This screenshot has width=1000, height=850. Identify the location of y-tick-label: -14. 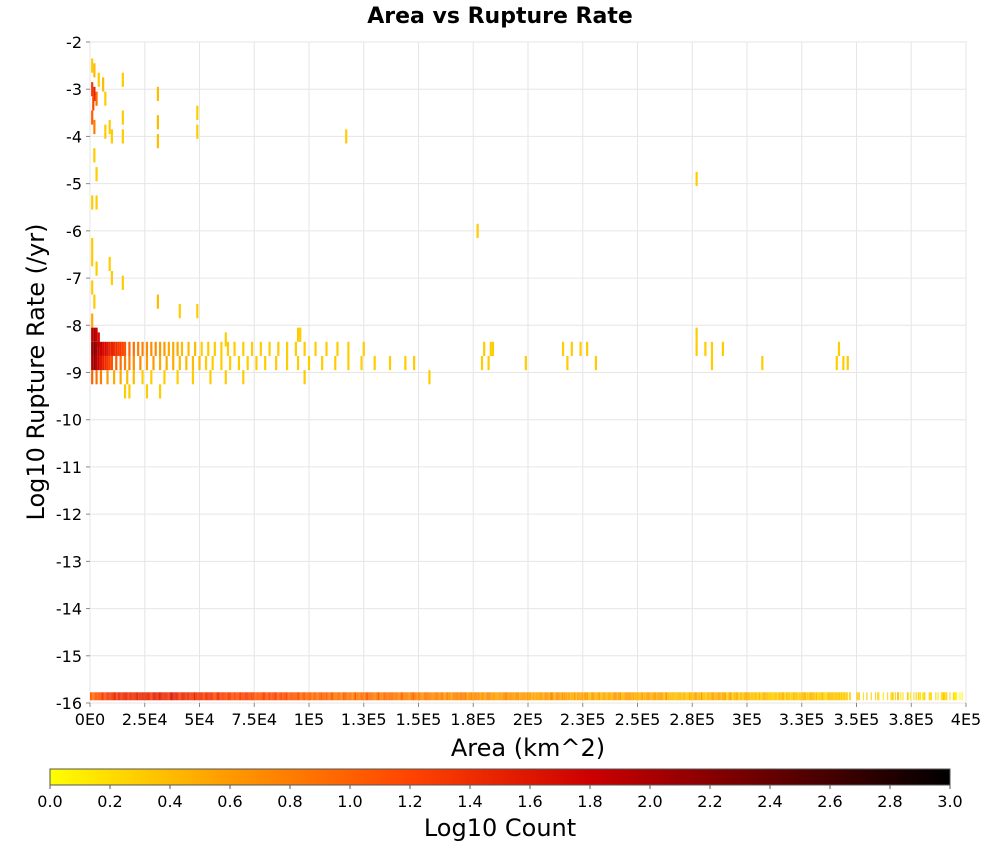
(69, 609).